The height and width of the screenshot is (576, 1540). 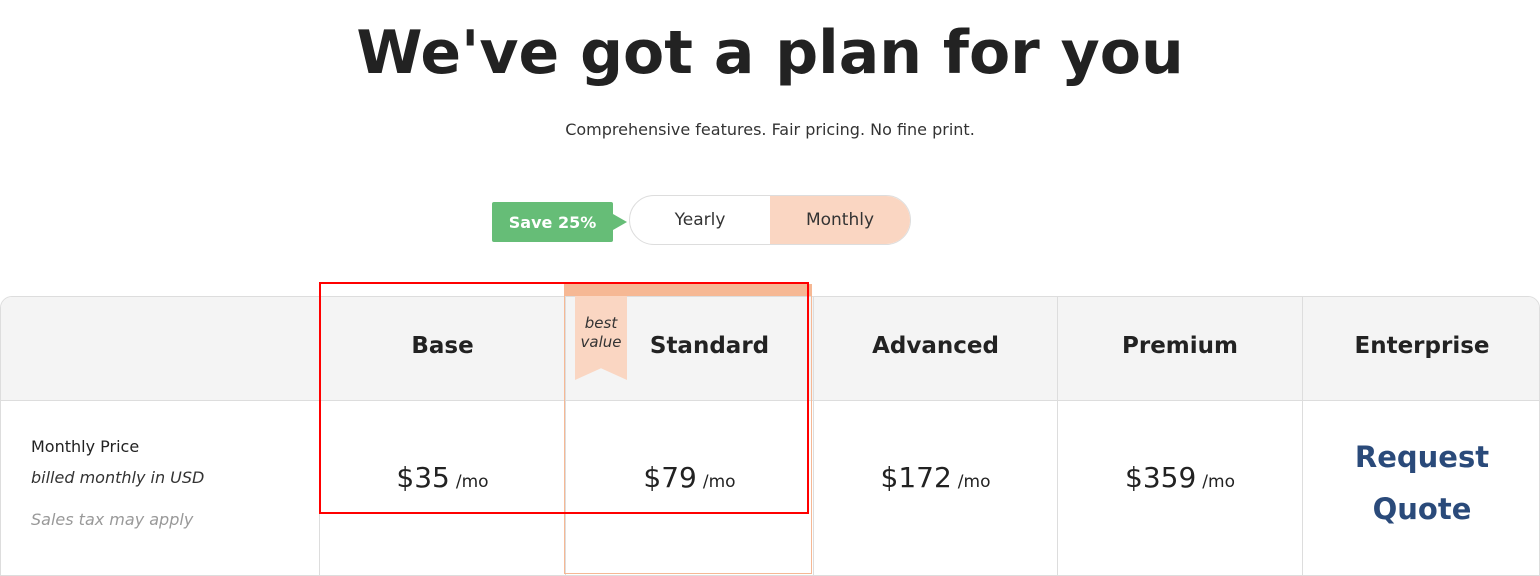 I want to click on ribbon-text: best, so click(x=601, y=323).